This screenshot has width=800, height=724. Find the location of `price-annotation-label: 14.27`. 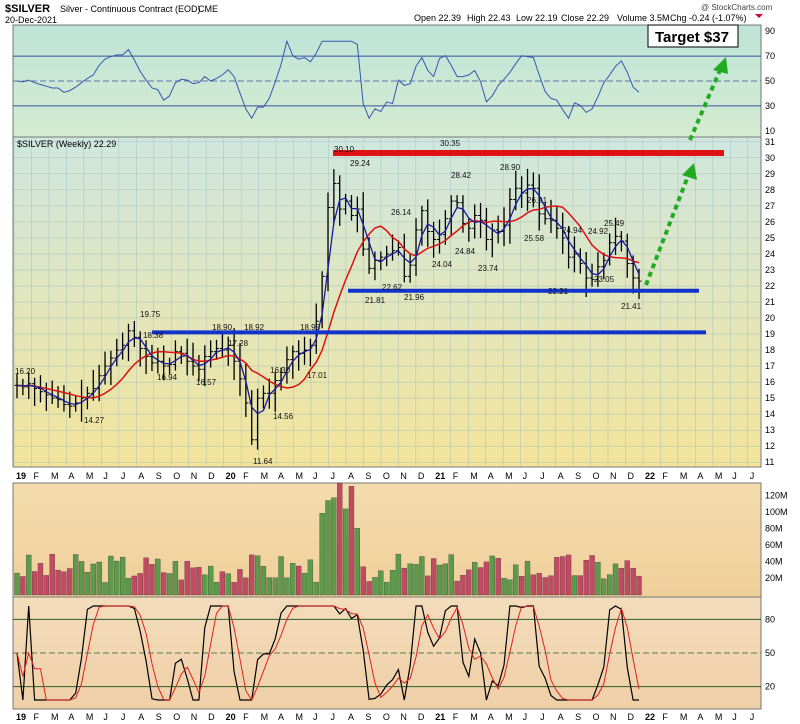

price-annotation-label: 14.27 is located at coordinates (94, 420).